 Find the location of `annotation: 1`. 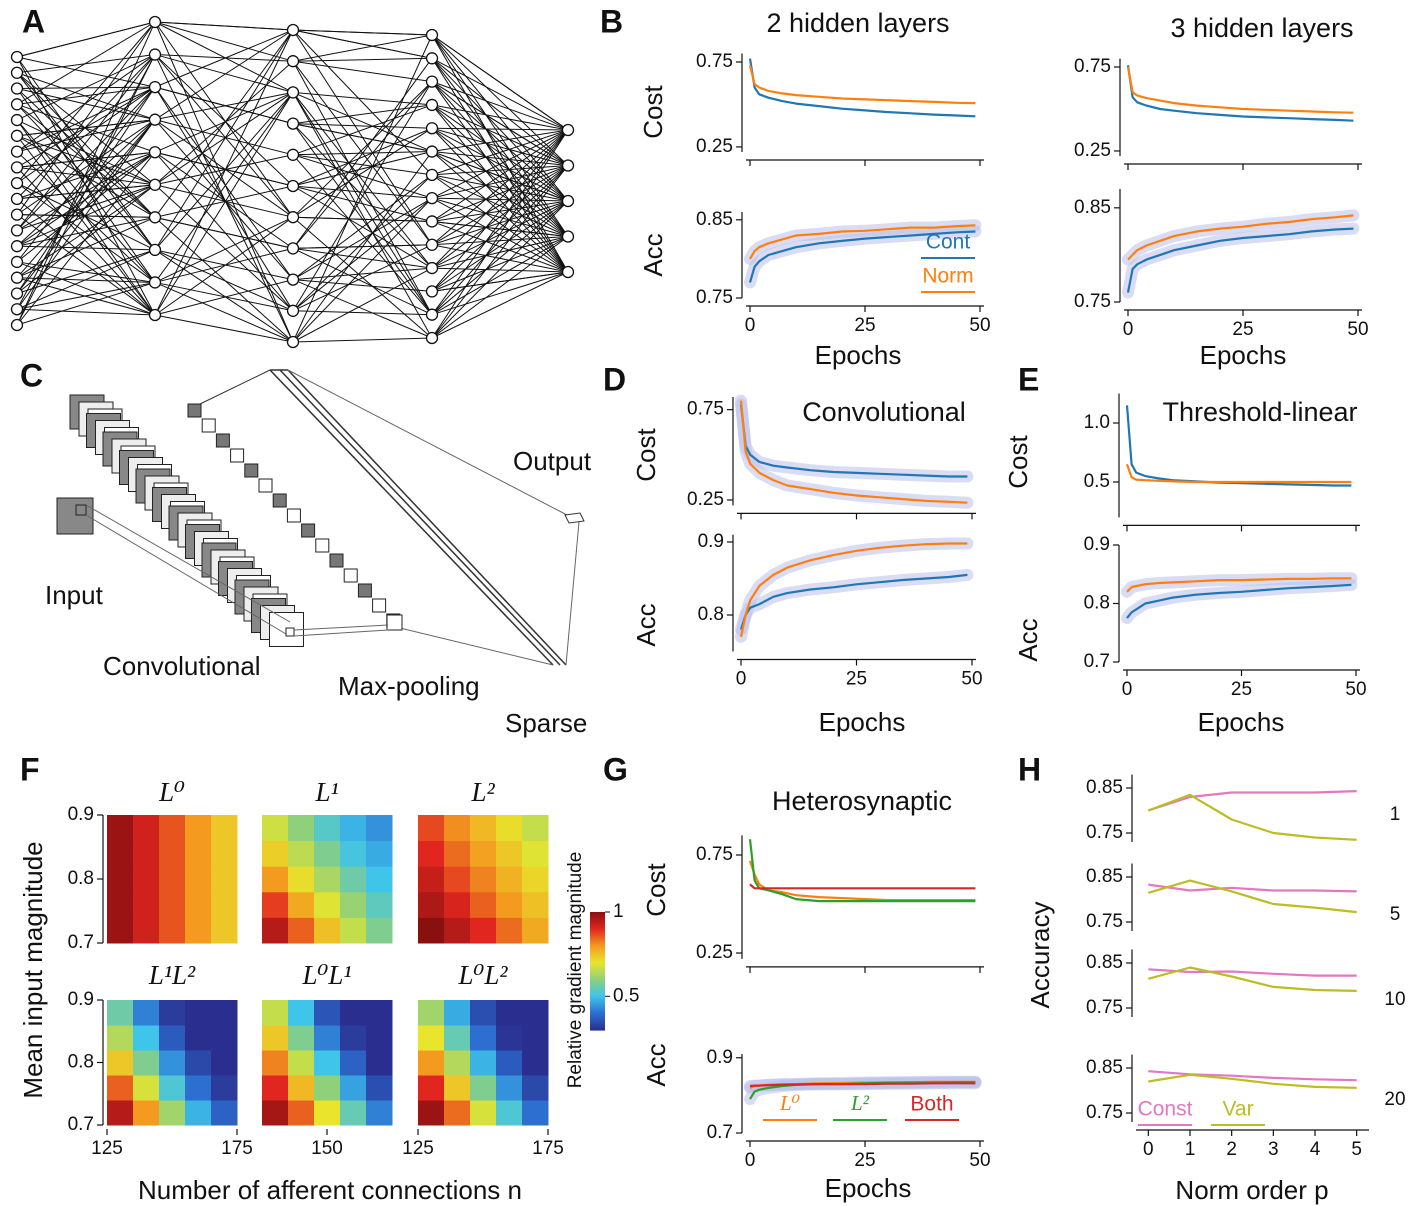

annotation: 1 is located at coordinates (1395, 814).